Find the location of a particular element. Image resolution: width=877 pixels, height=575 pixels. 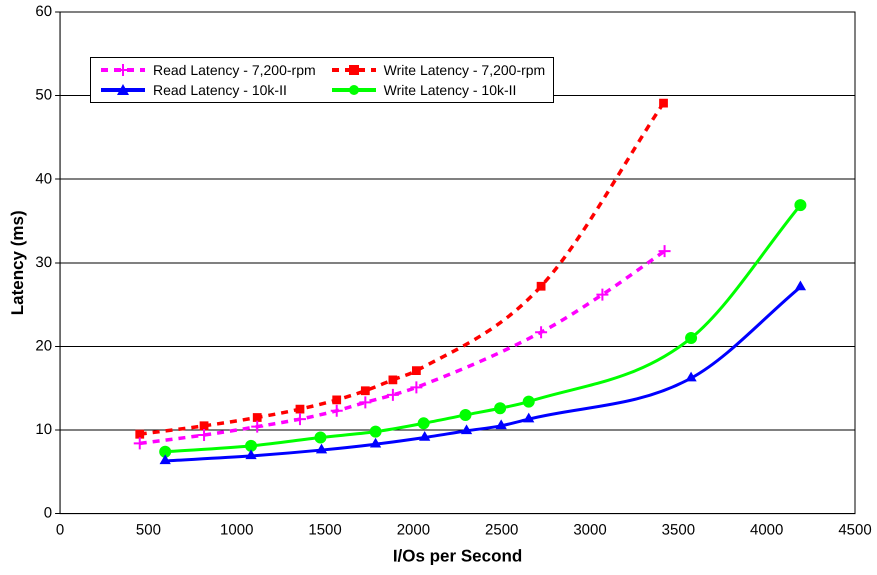

y-axis-title: Latency (ms) is located at coordinates (17, 263).